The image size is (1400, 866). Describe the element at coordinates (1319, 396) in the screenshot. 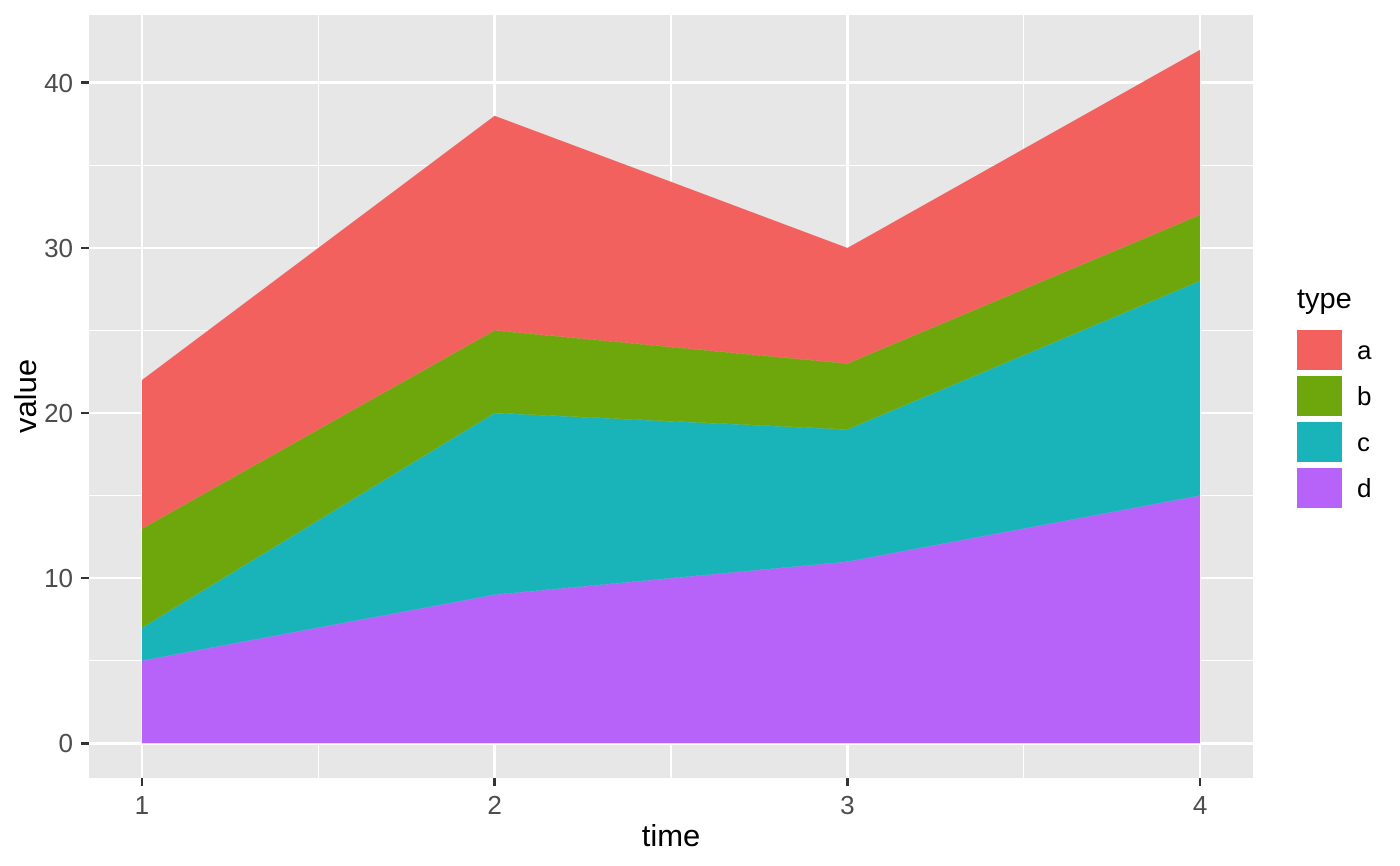

I see `legend-swatch-b` at that location.